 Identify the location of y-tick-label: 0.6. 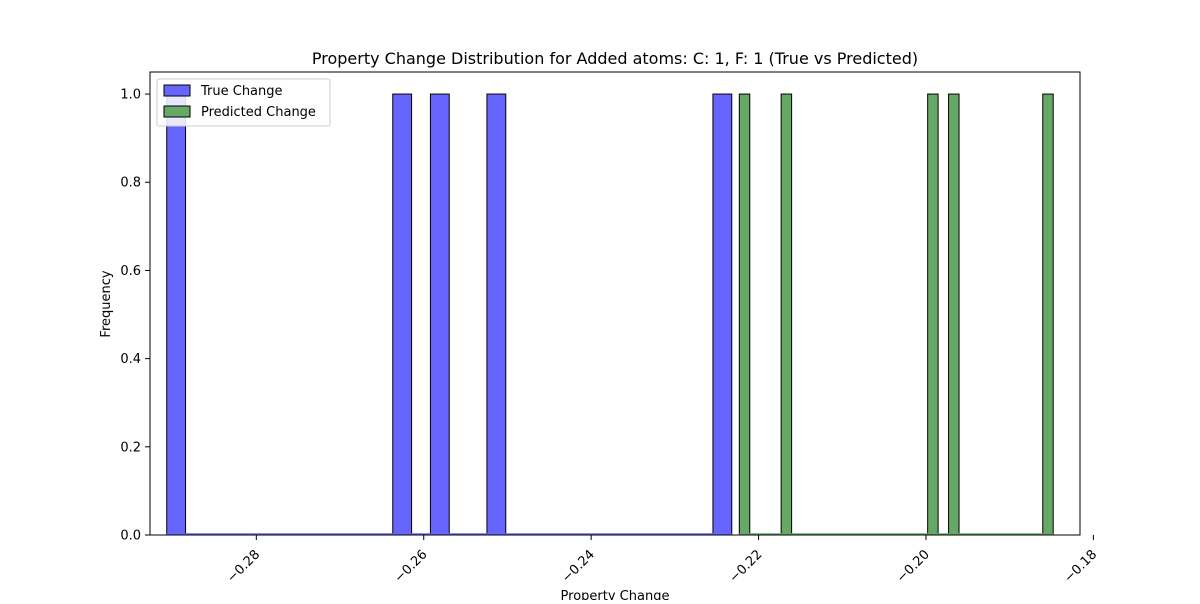
(130, 271).